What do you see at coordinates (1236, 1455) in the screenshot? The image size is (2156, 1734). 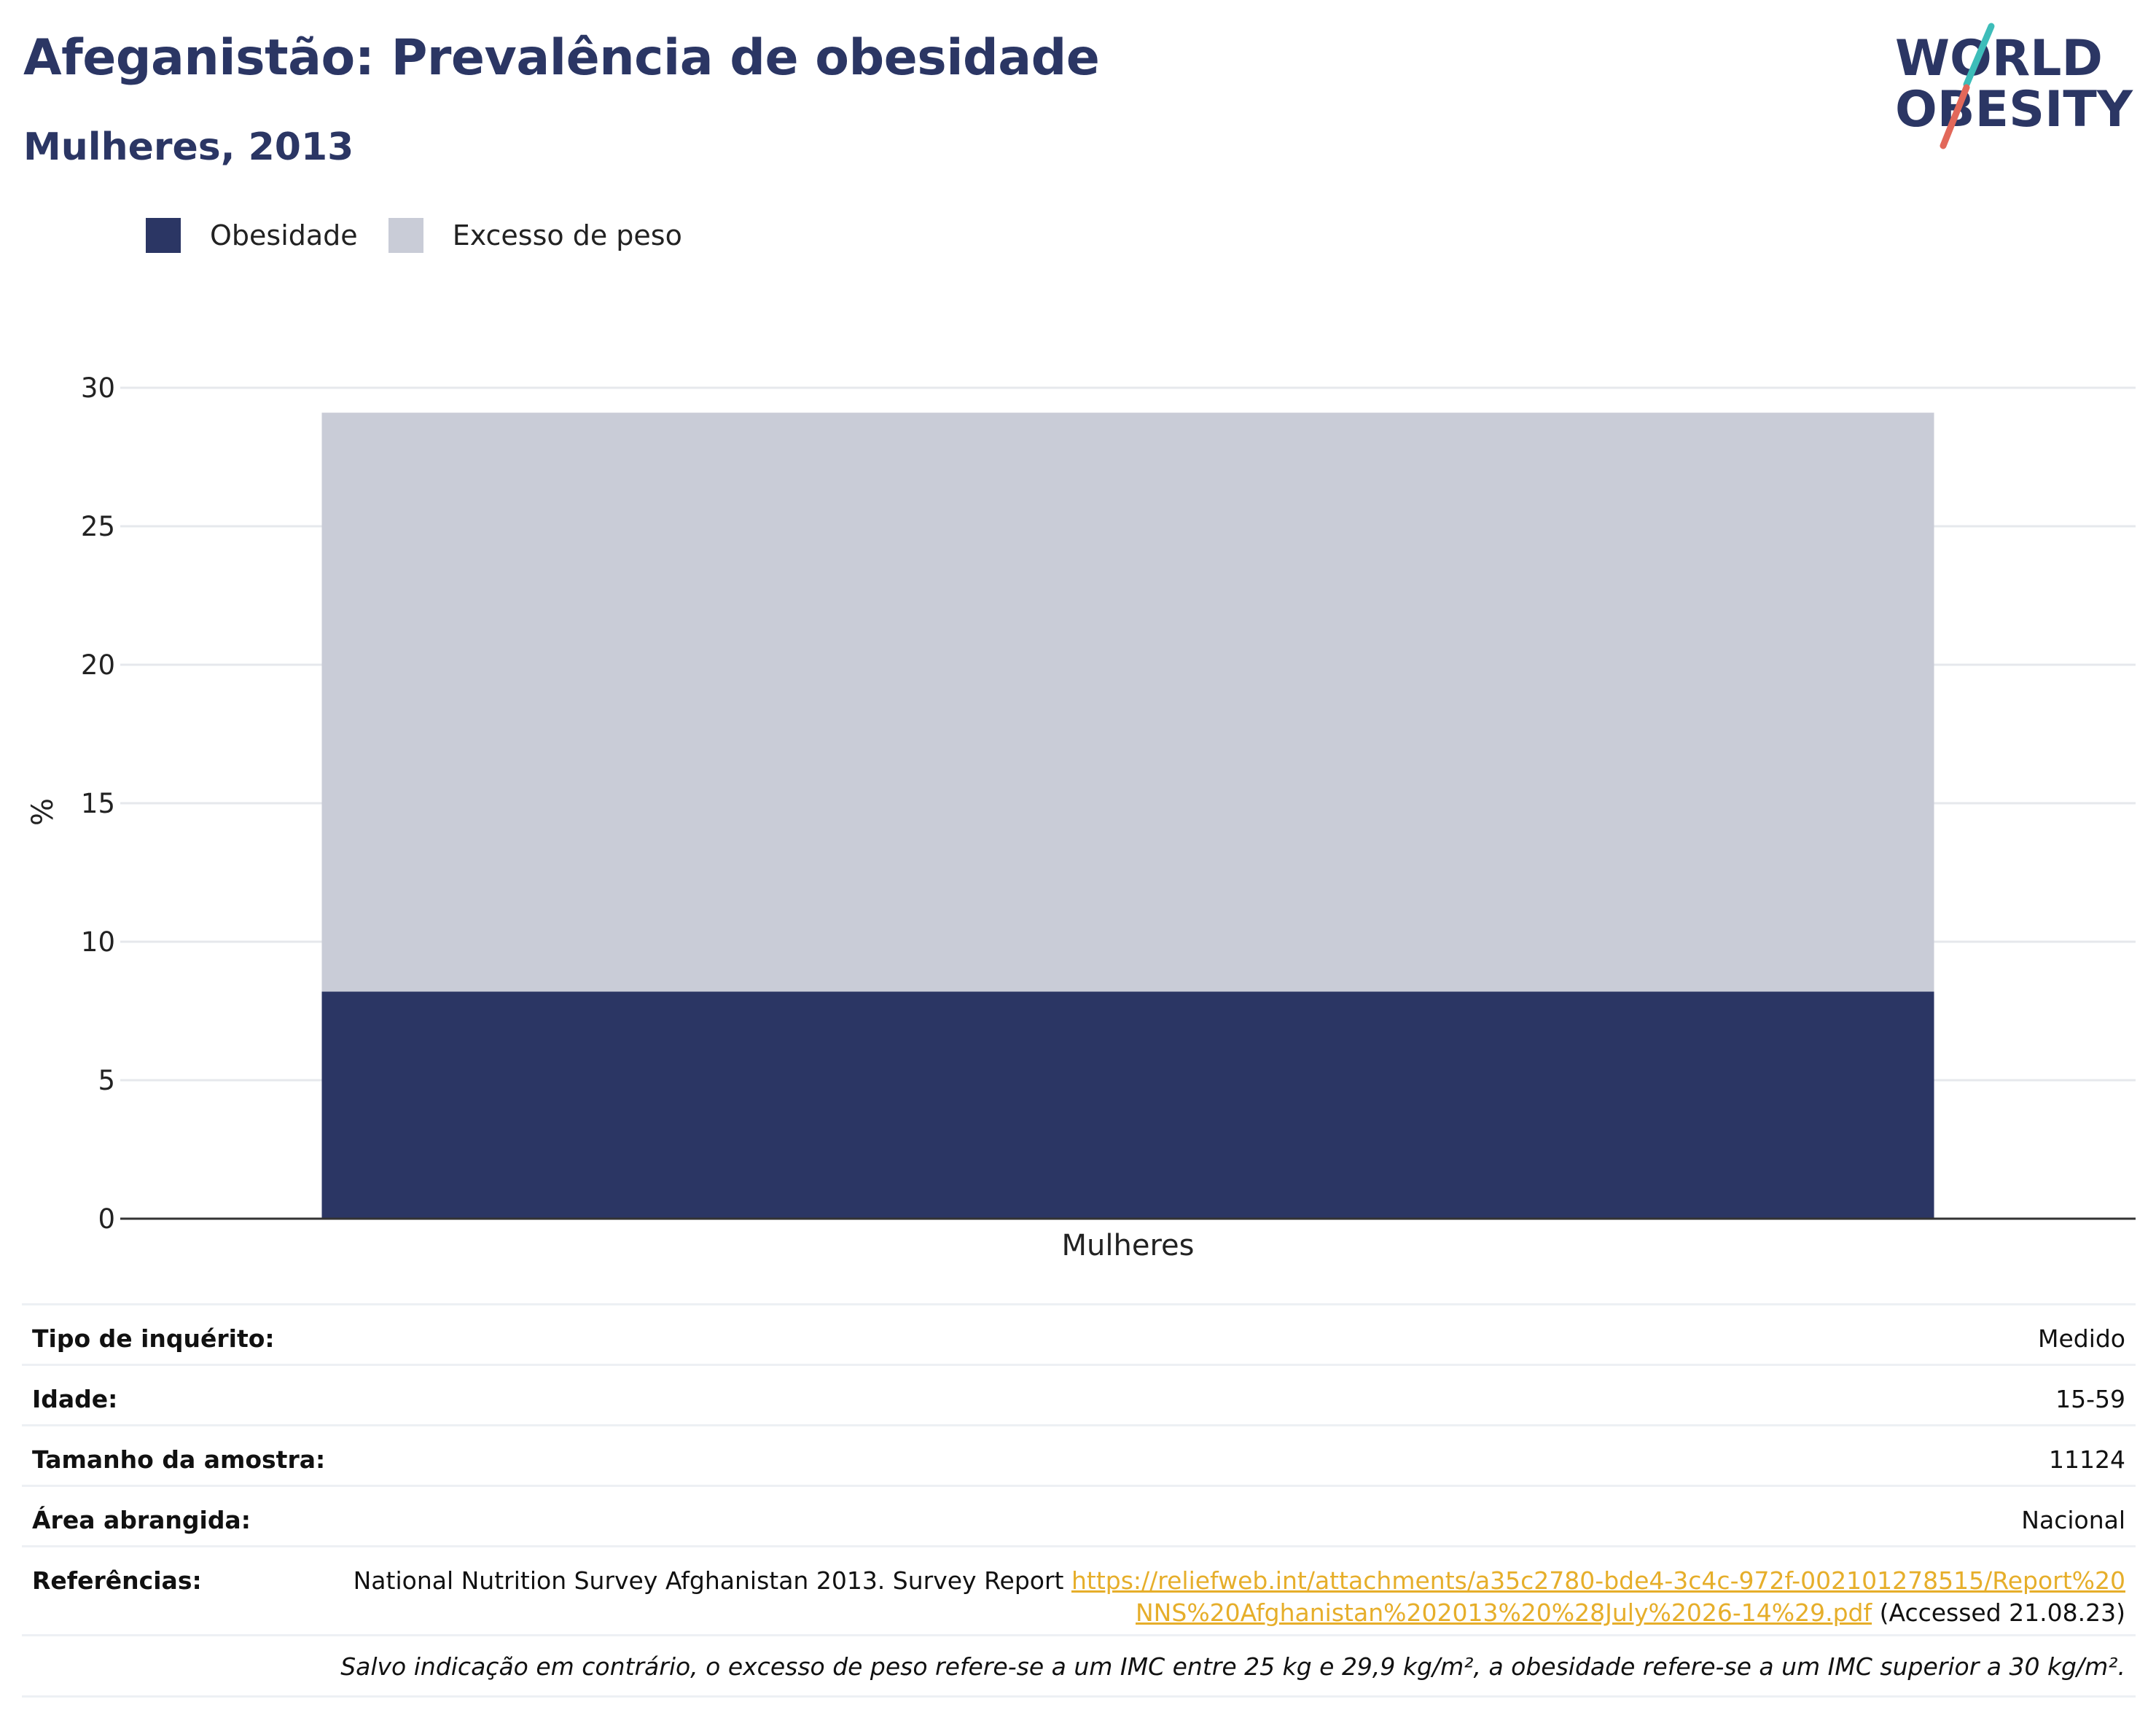 I see `info-value-sample-size: 11124` at bounding box center [1236, 1455].